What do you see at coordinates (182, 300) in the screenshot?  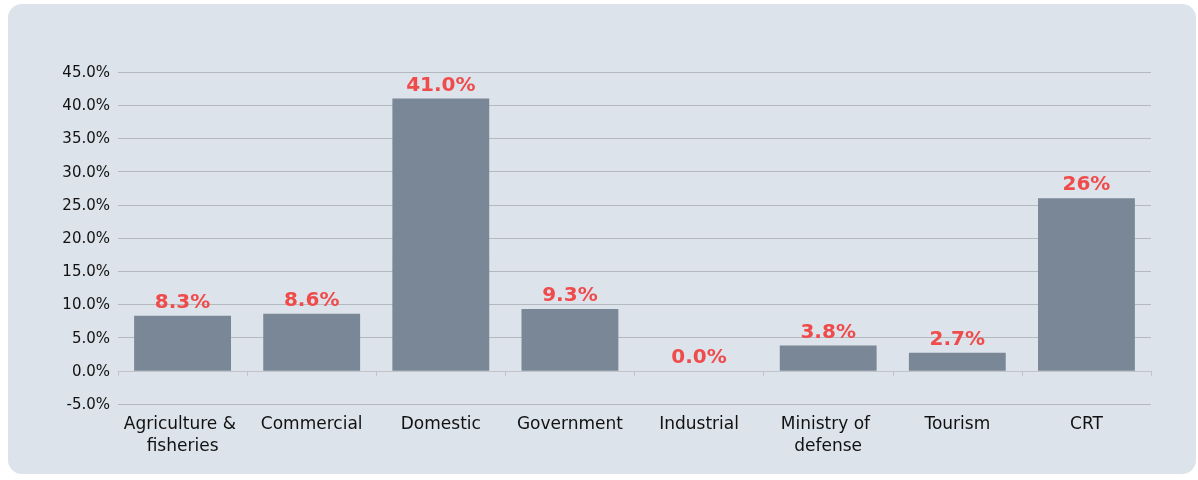 I see `data-label: 8.3%` at bounding box center [182, 300].